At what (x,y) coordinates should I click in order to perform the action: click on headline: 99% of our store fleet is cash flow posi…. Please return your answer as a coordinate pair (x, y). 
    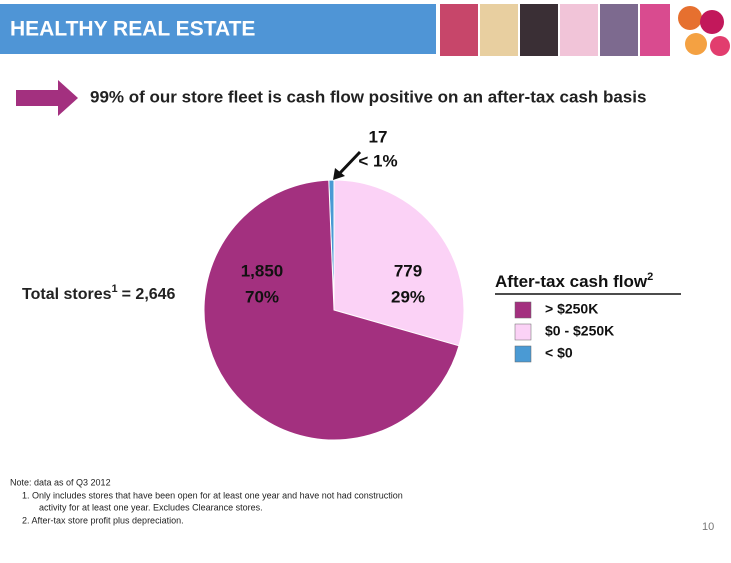
    Looking at the image, I should click on (368, 96).